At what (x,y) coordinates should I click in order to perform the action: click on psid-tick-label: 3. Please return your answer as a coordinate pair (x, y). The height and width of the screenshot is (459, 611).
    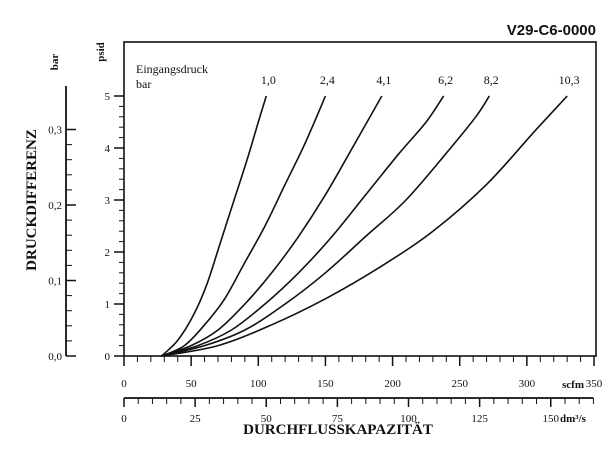
    Looking at the image, I should click on (108, 201).